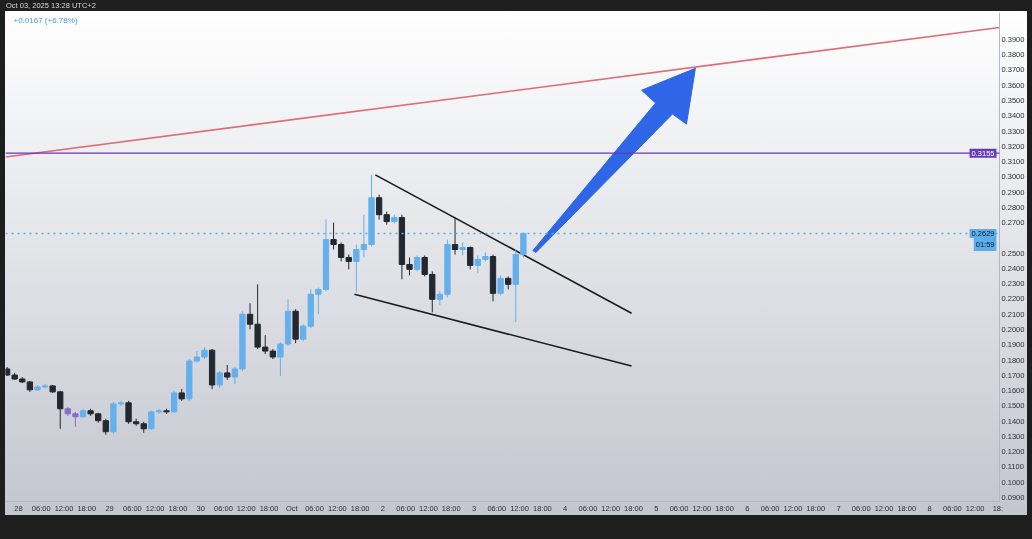 Image resolution: width=1032 pixels, height=539 pixels. Describe the element at coordinates (45, 20) in the screenshot. I see `chart-subtitle: +0.0167 (+6.78%)` at that location.